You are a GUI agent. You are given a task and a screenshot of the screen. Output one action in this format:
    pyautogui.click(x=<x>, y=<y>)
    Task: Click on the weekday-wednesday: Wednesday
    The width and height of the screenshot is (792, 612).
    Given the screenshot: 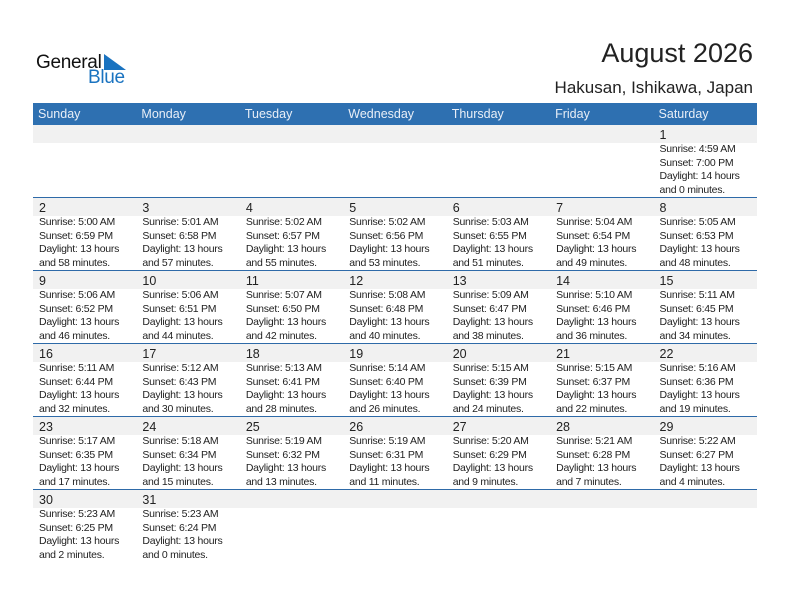 What is the action you would take?
    pyautogui.click(x=381, y=114)
    